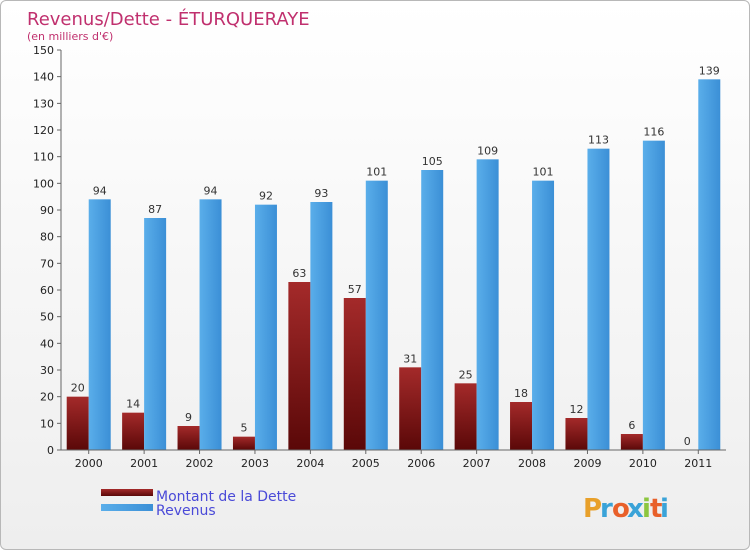  Describe the element at coordinates (186, 511) in the screenshot. I see `legend-label-revenus: Revenus` at that location.